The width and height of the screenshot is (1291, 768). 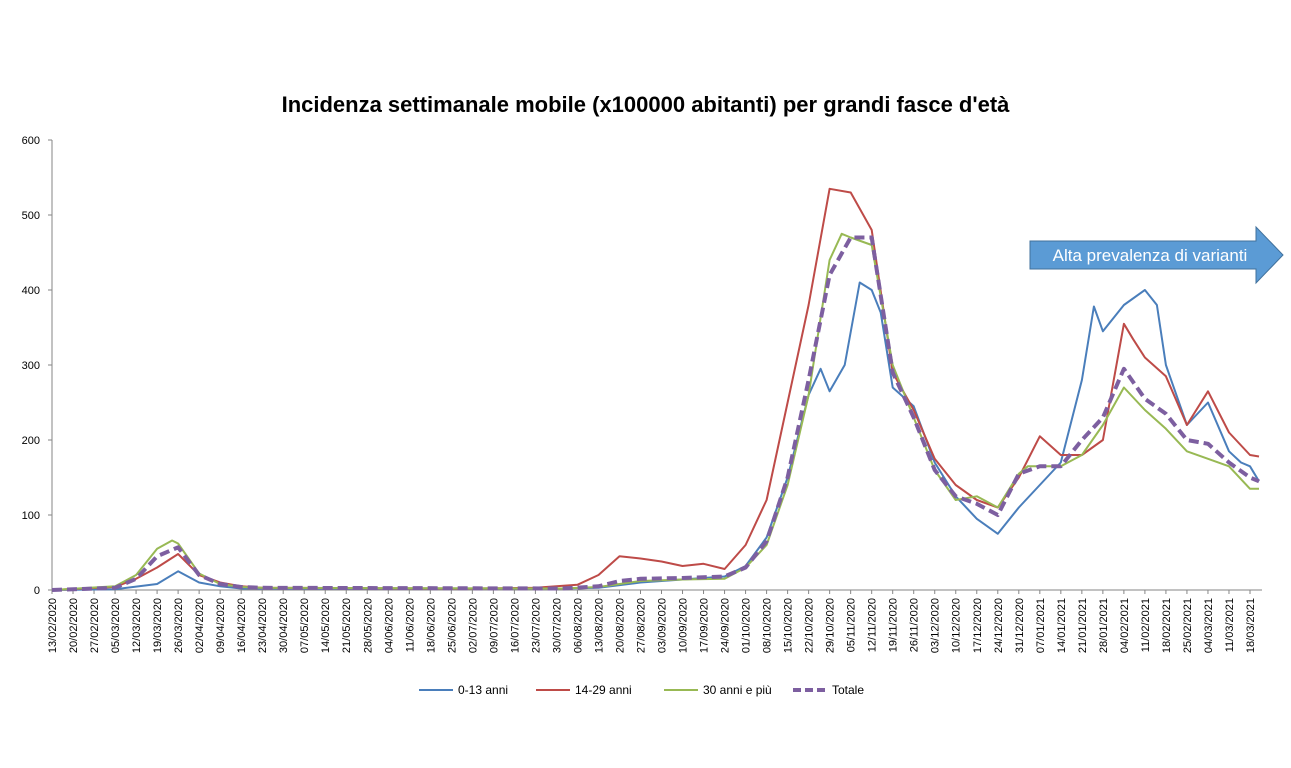 I want to click on x-tick-label: 11/03/2021, so click(x=1230, y=625).